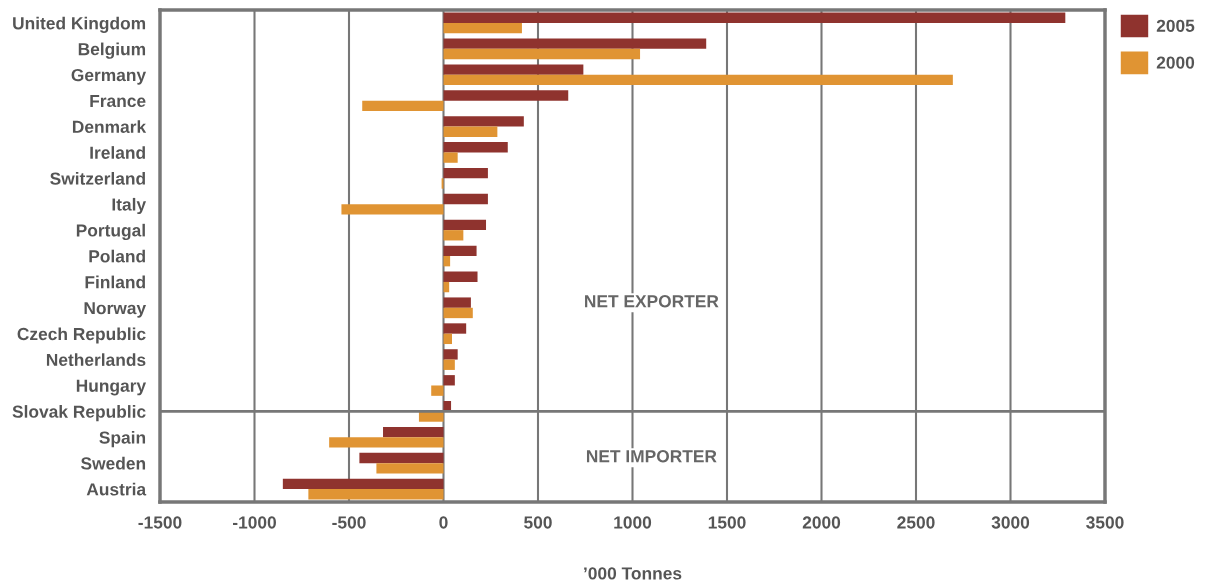  Describe the element at coordinates (115, 310) in the screenshot. I see `y-tick-label: Norway` at that location.